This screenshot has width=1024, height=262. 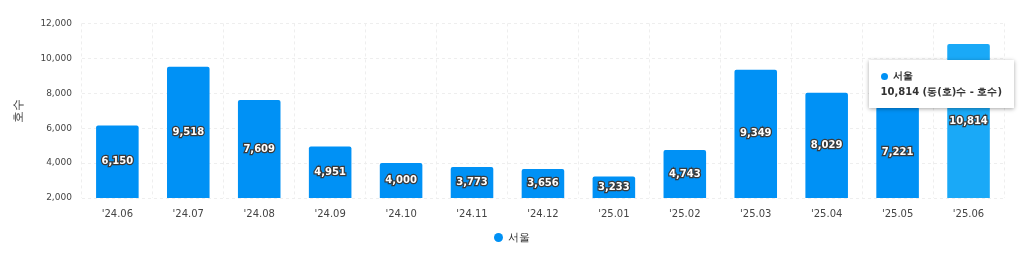 What do you see at coordinates (59, 127) in the screenshot?
I see `y-tick-label: 6,000` at bounding box center [59, 127].